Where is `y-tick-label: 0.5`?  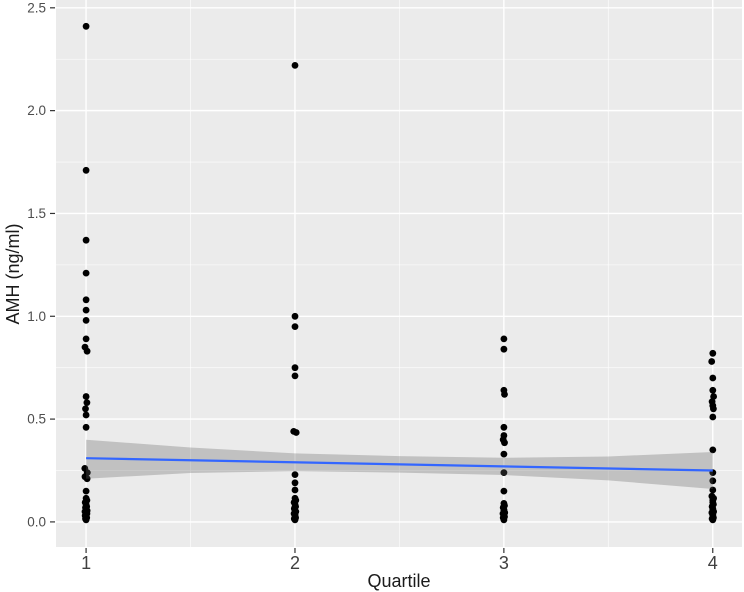 y-tick-label: 0.5 is located at coordinates (36, 419).